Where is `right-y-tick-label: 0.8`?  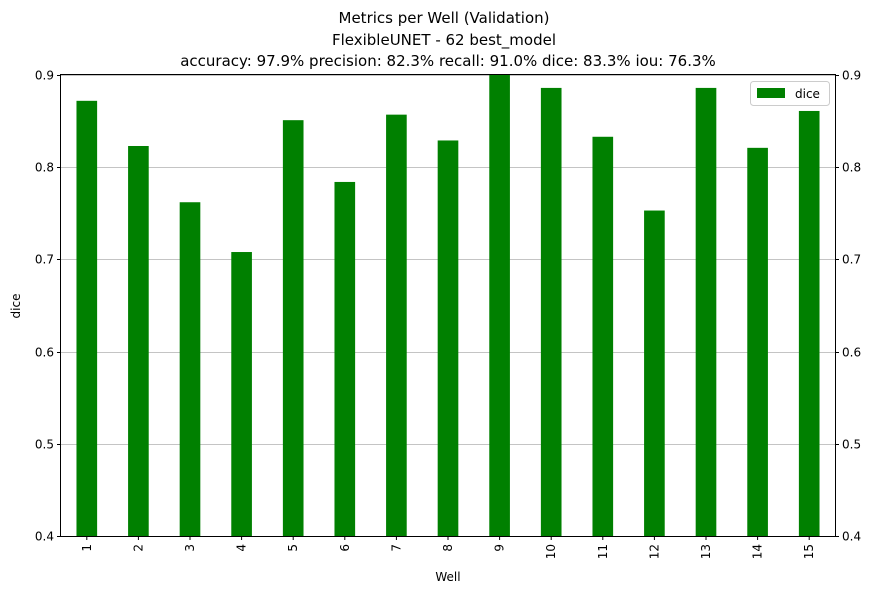
right-y-tick-label: 0.8 is located at coordinates (851, 168).